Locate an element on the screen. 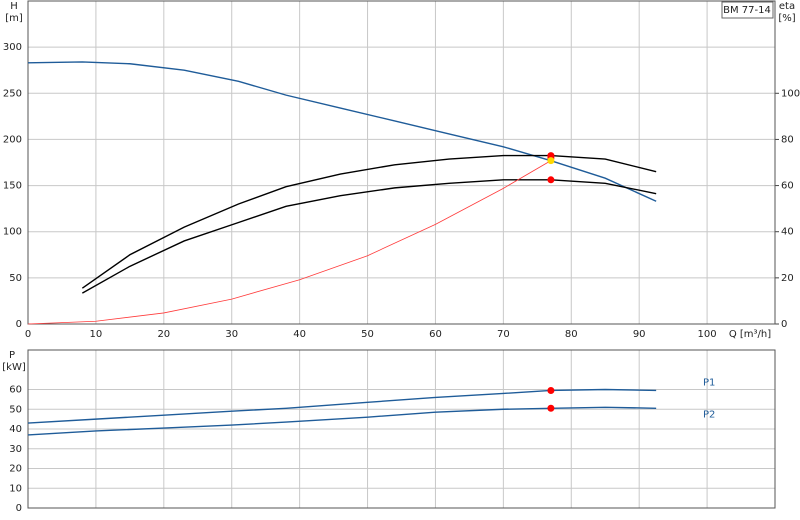 This screenshot has width=800, height=520. x-tick-label: 60 is located at coordinates (435, 334).